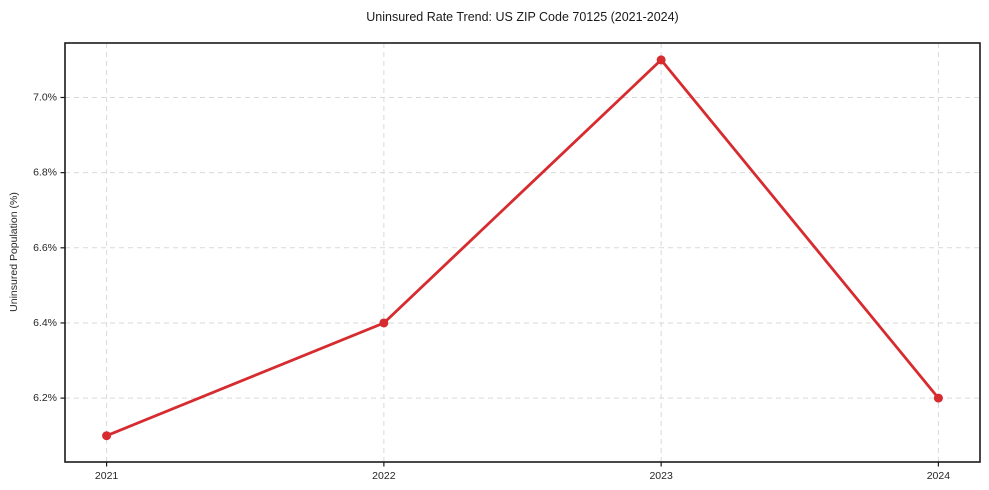 Image resolution: width=989 pixels, height=490 pixels. Describe the element at coordinates (45, 97) in the screenshot. I see `y-tick-label: 7.0%` at that location.